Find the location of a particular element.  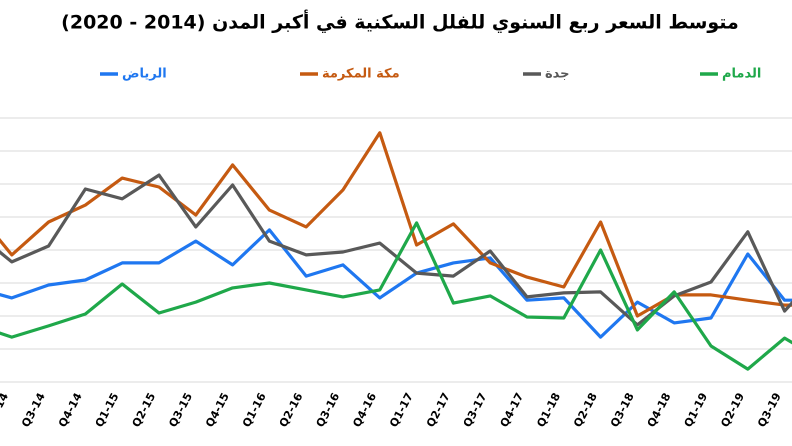

x-tick-label: Q2-16 is located at coordinates (291, 409).